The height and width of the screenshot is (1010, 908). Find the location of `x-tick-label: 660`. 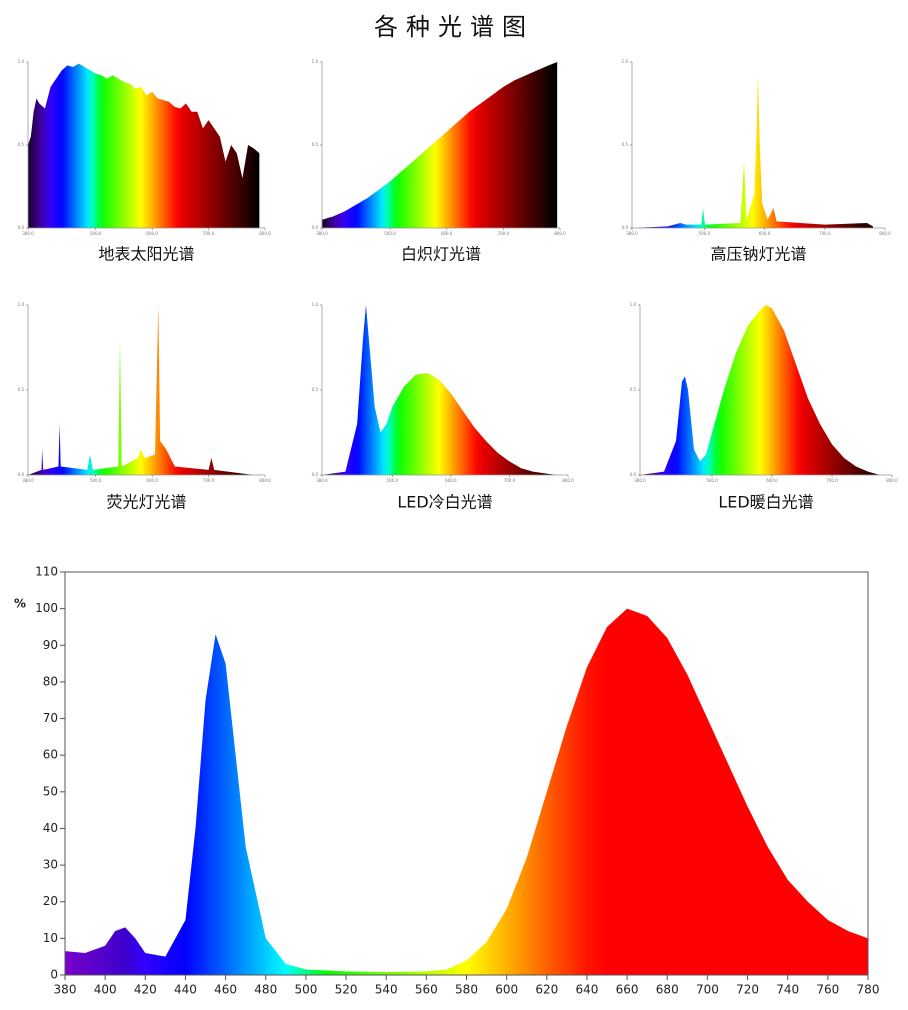

x-tick-label: 660 is located at coordinates (627, 990).